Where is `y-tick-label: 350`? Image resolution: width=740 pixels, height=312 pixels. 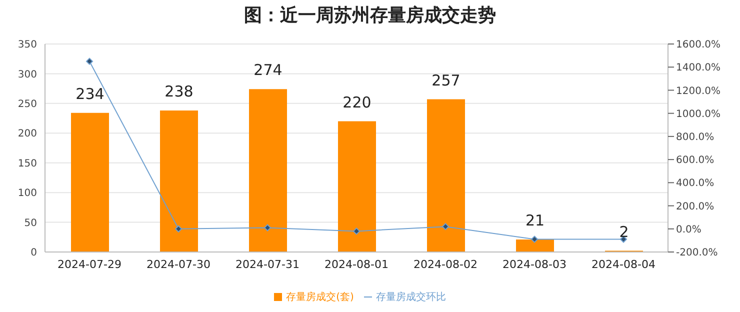 y-tick-label: 350 is located at coordinates (27, 45).